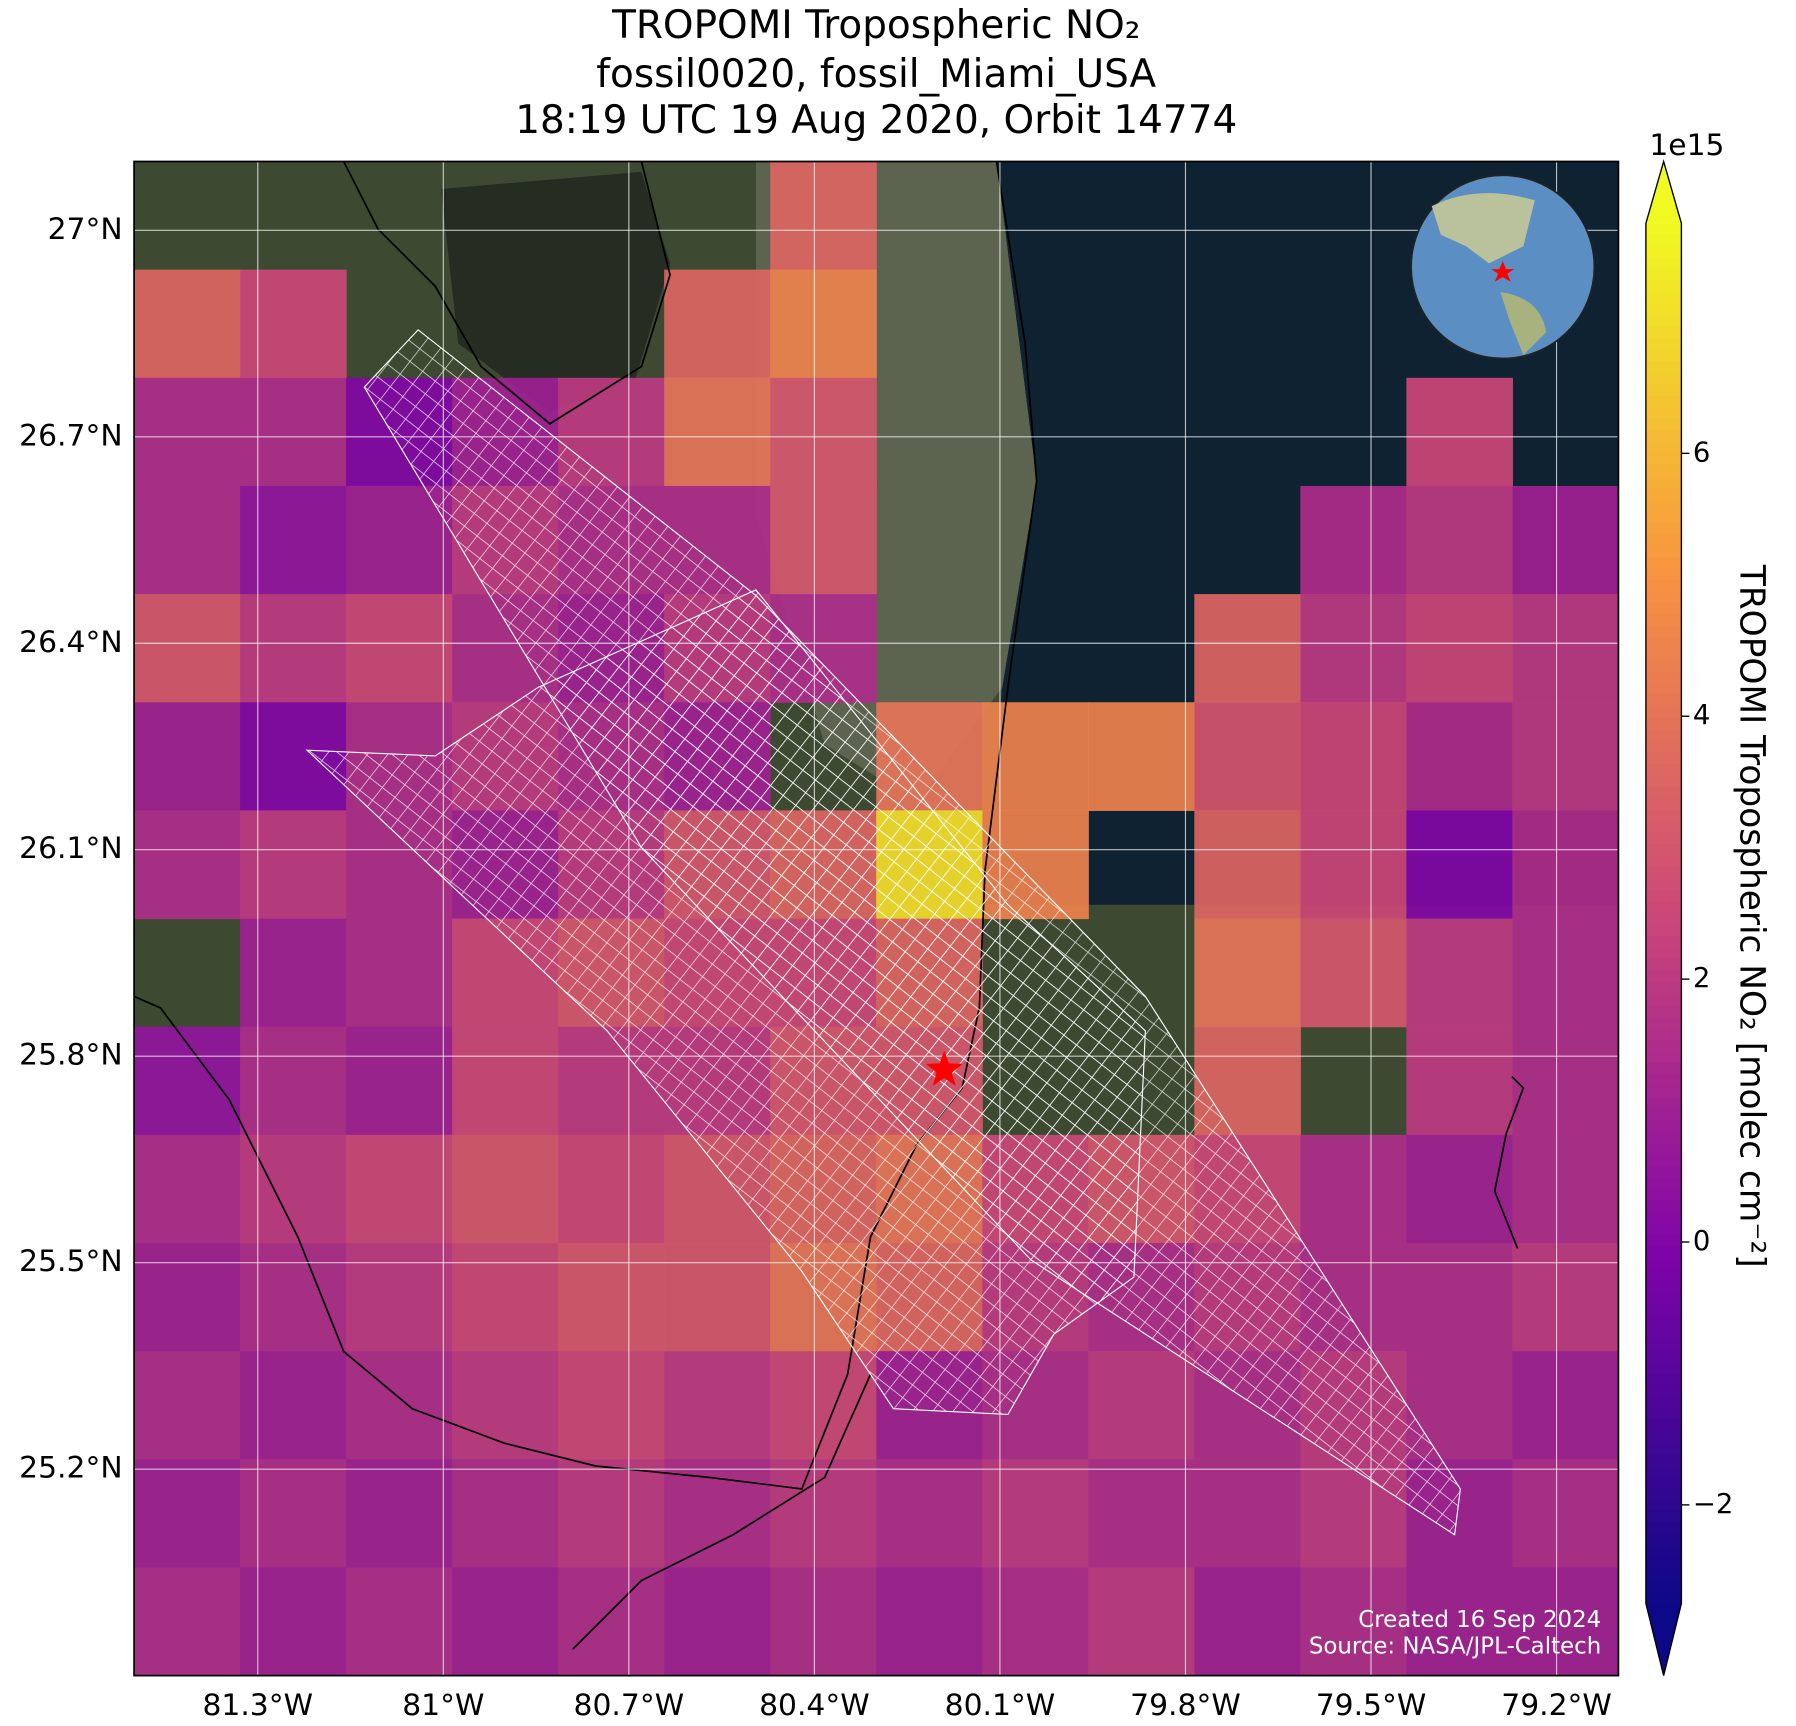 This screenshot has height=1726, width=1796. Describe the element at coordinates (1701, 978) in the screenshot. I see `colorbar-tick-label: 2` at that location.